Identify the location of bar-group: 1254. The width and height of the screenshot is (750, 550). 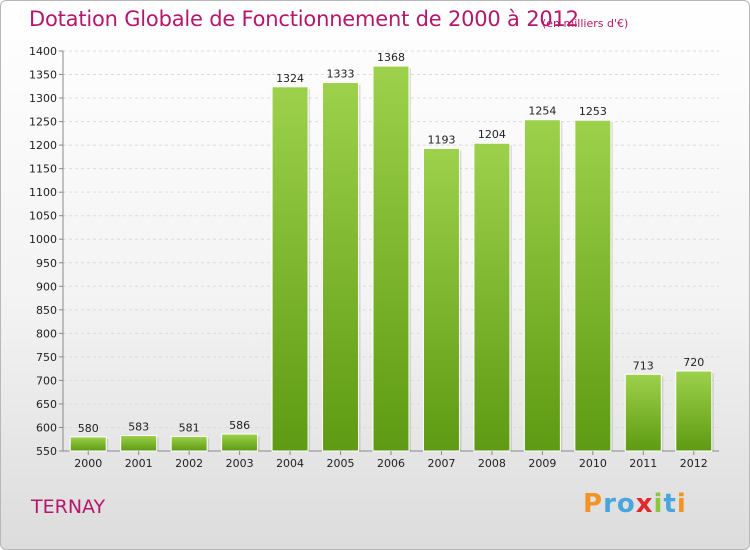
(543, 278).